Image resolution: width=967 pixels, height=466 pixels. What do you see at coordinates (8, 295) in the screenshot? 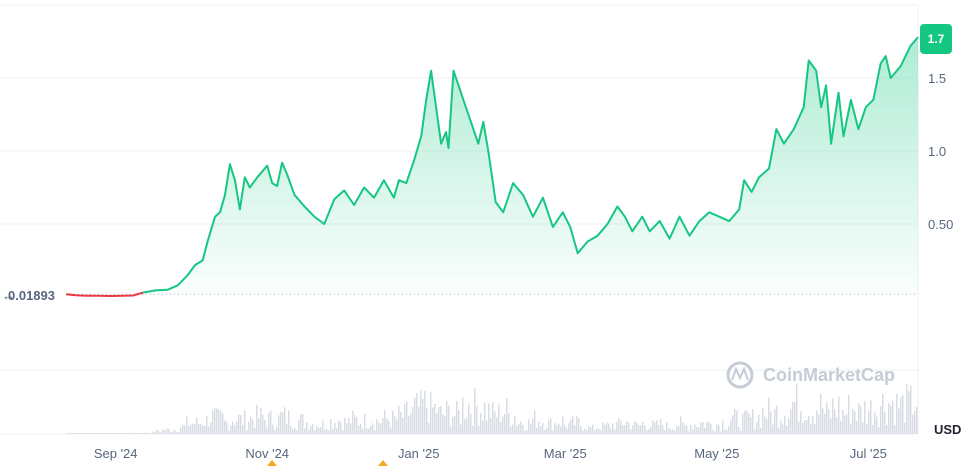
I see `baseline-arrow-icon: ↔` at bounding box center [8, 295].